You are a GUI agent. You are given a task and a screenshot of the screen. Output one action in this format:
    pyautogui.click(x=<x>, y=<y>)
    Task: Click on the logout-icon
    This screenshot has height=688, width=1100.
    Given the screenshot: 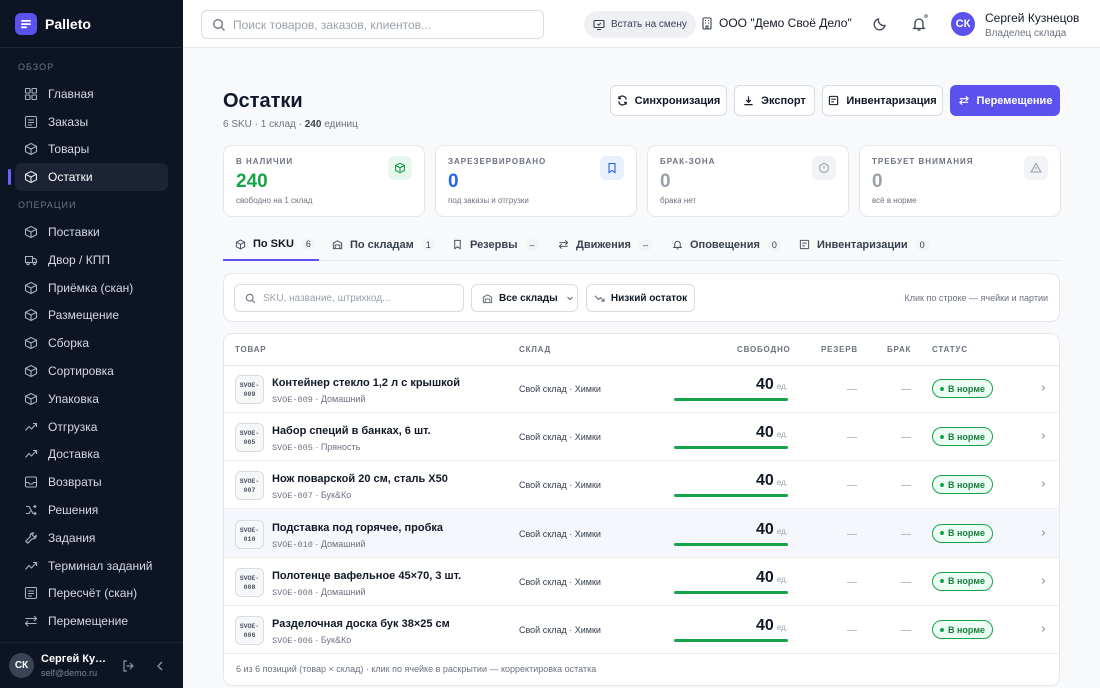 What is the action you would take?
    pyautogui.click(x=128, y=666)
    